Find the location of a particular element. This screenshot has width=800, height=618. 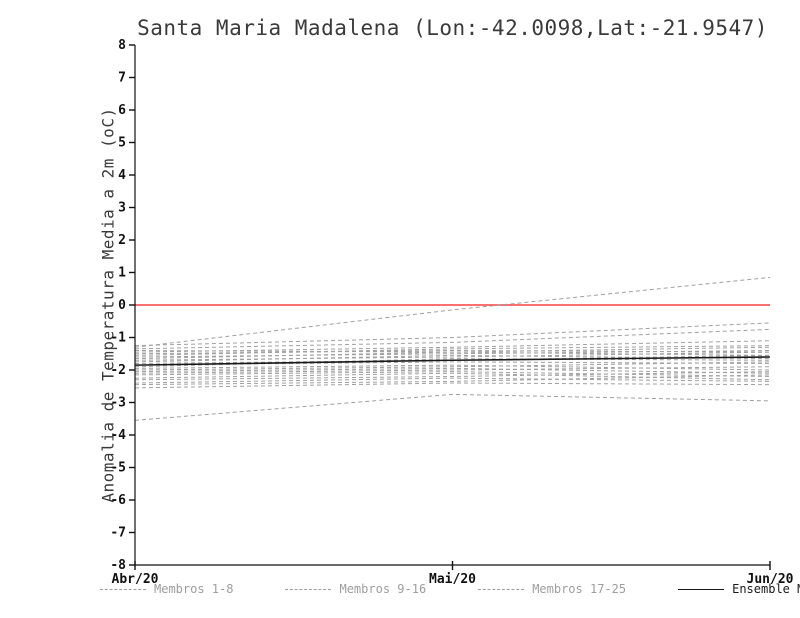

legend-label: Membros 1-8 is located at coordinates (194, 589).